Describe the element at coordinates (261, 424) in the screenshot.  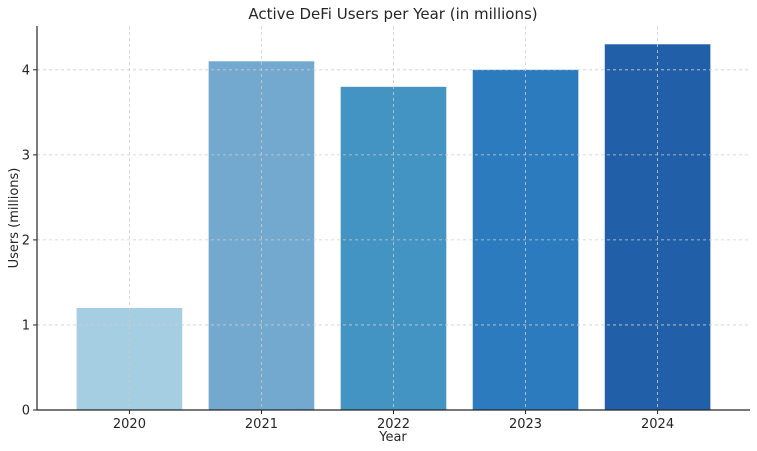
I see `x-tick-label: 2021` at that location.